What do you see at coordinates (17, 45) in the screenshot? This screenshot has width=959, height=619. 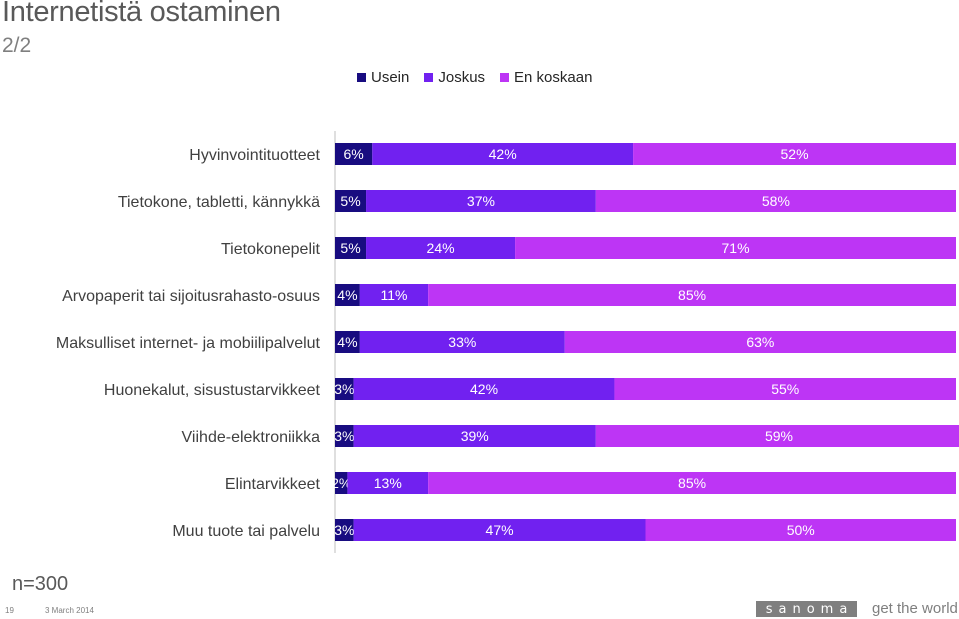 I see `page-subtitle: 2/2` at bounding box center [17, 45].